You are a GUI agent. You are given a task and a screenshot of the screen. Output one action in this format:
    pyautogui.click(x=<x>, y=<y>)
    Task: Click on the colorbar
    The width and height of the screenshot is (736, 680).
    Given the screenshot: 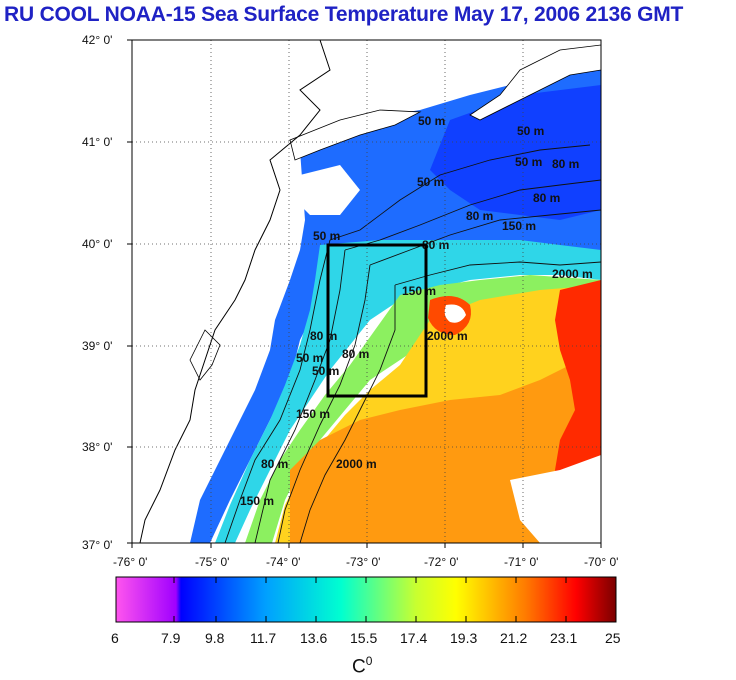 What is the action you would take?
    pyautogui.click(x=366, y=599)
    